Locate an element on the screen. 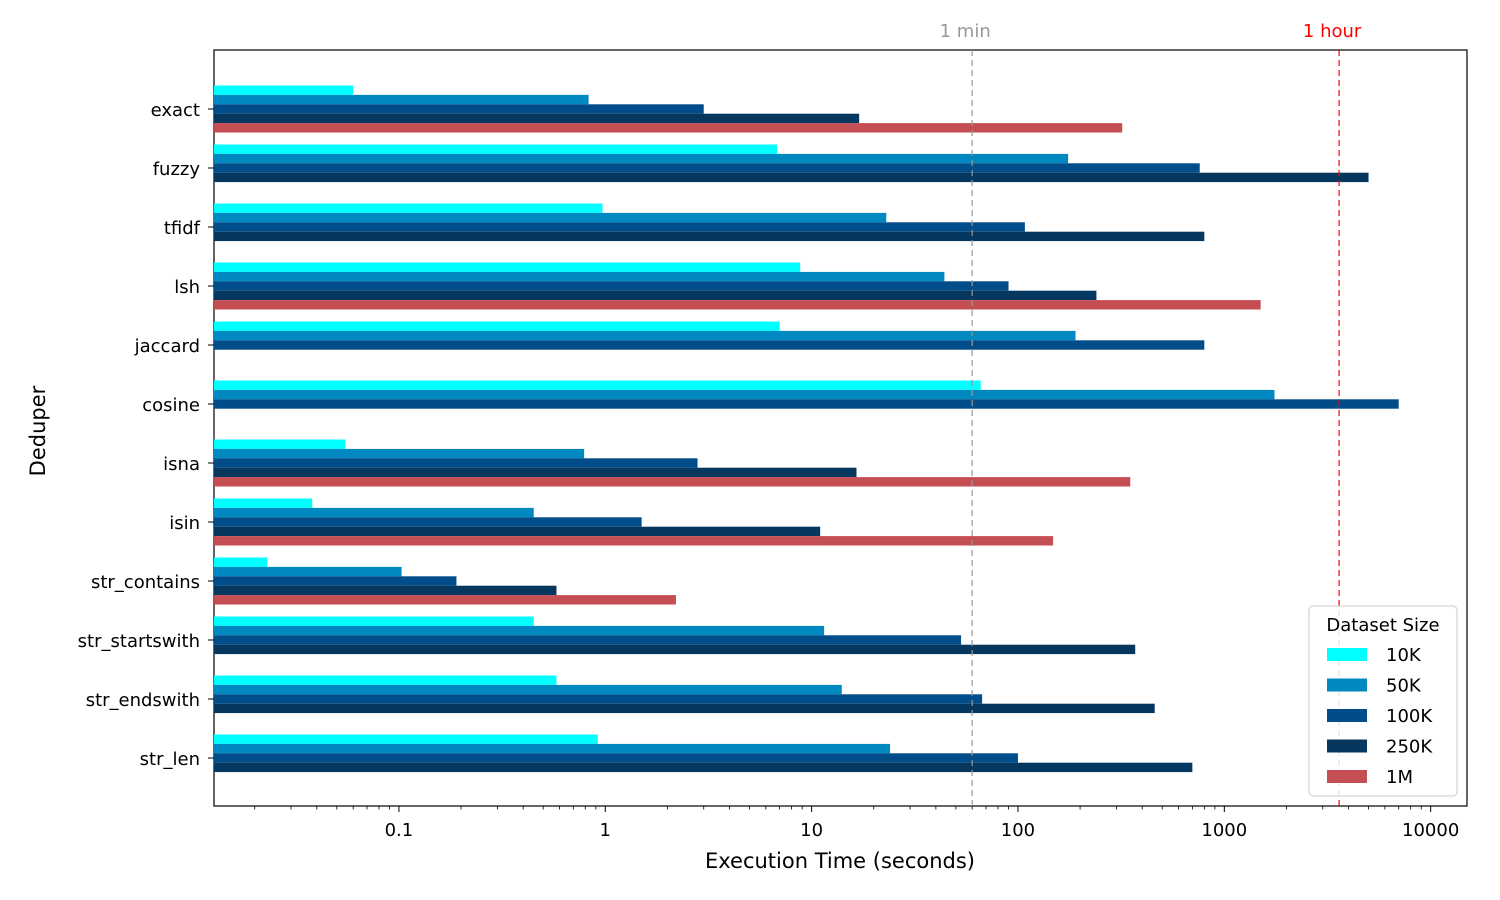 The image size is (1500, 900). bar-str_contains-100K is located at coordinates (335, 581).